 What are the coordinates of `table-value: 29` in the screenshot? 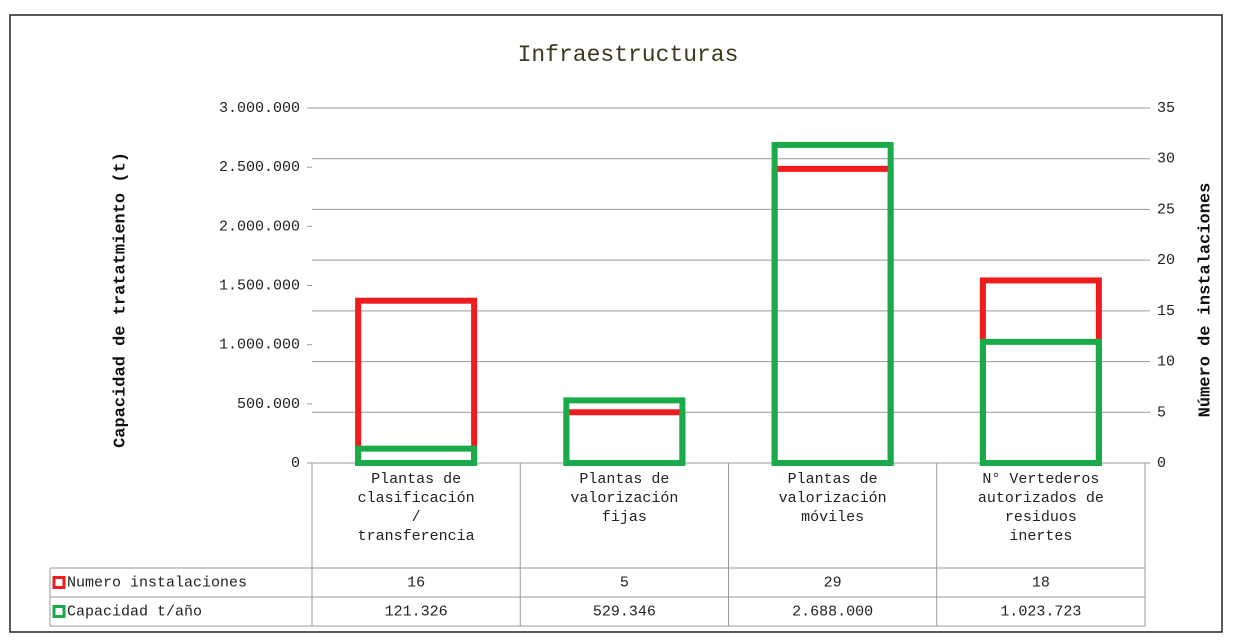 It's located at (833, 582).